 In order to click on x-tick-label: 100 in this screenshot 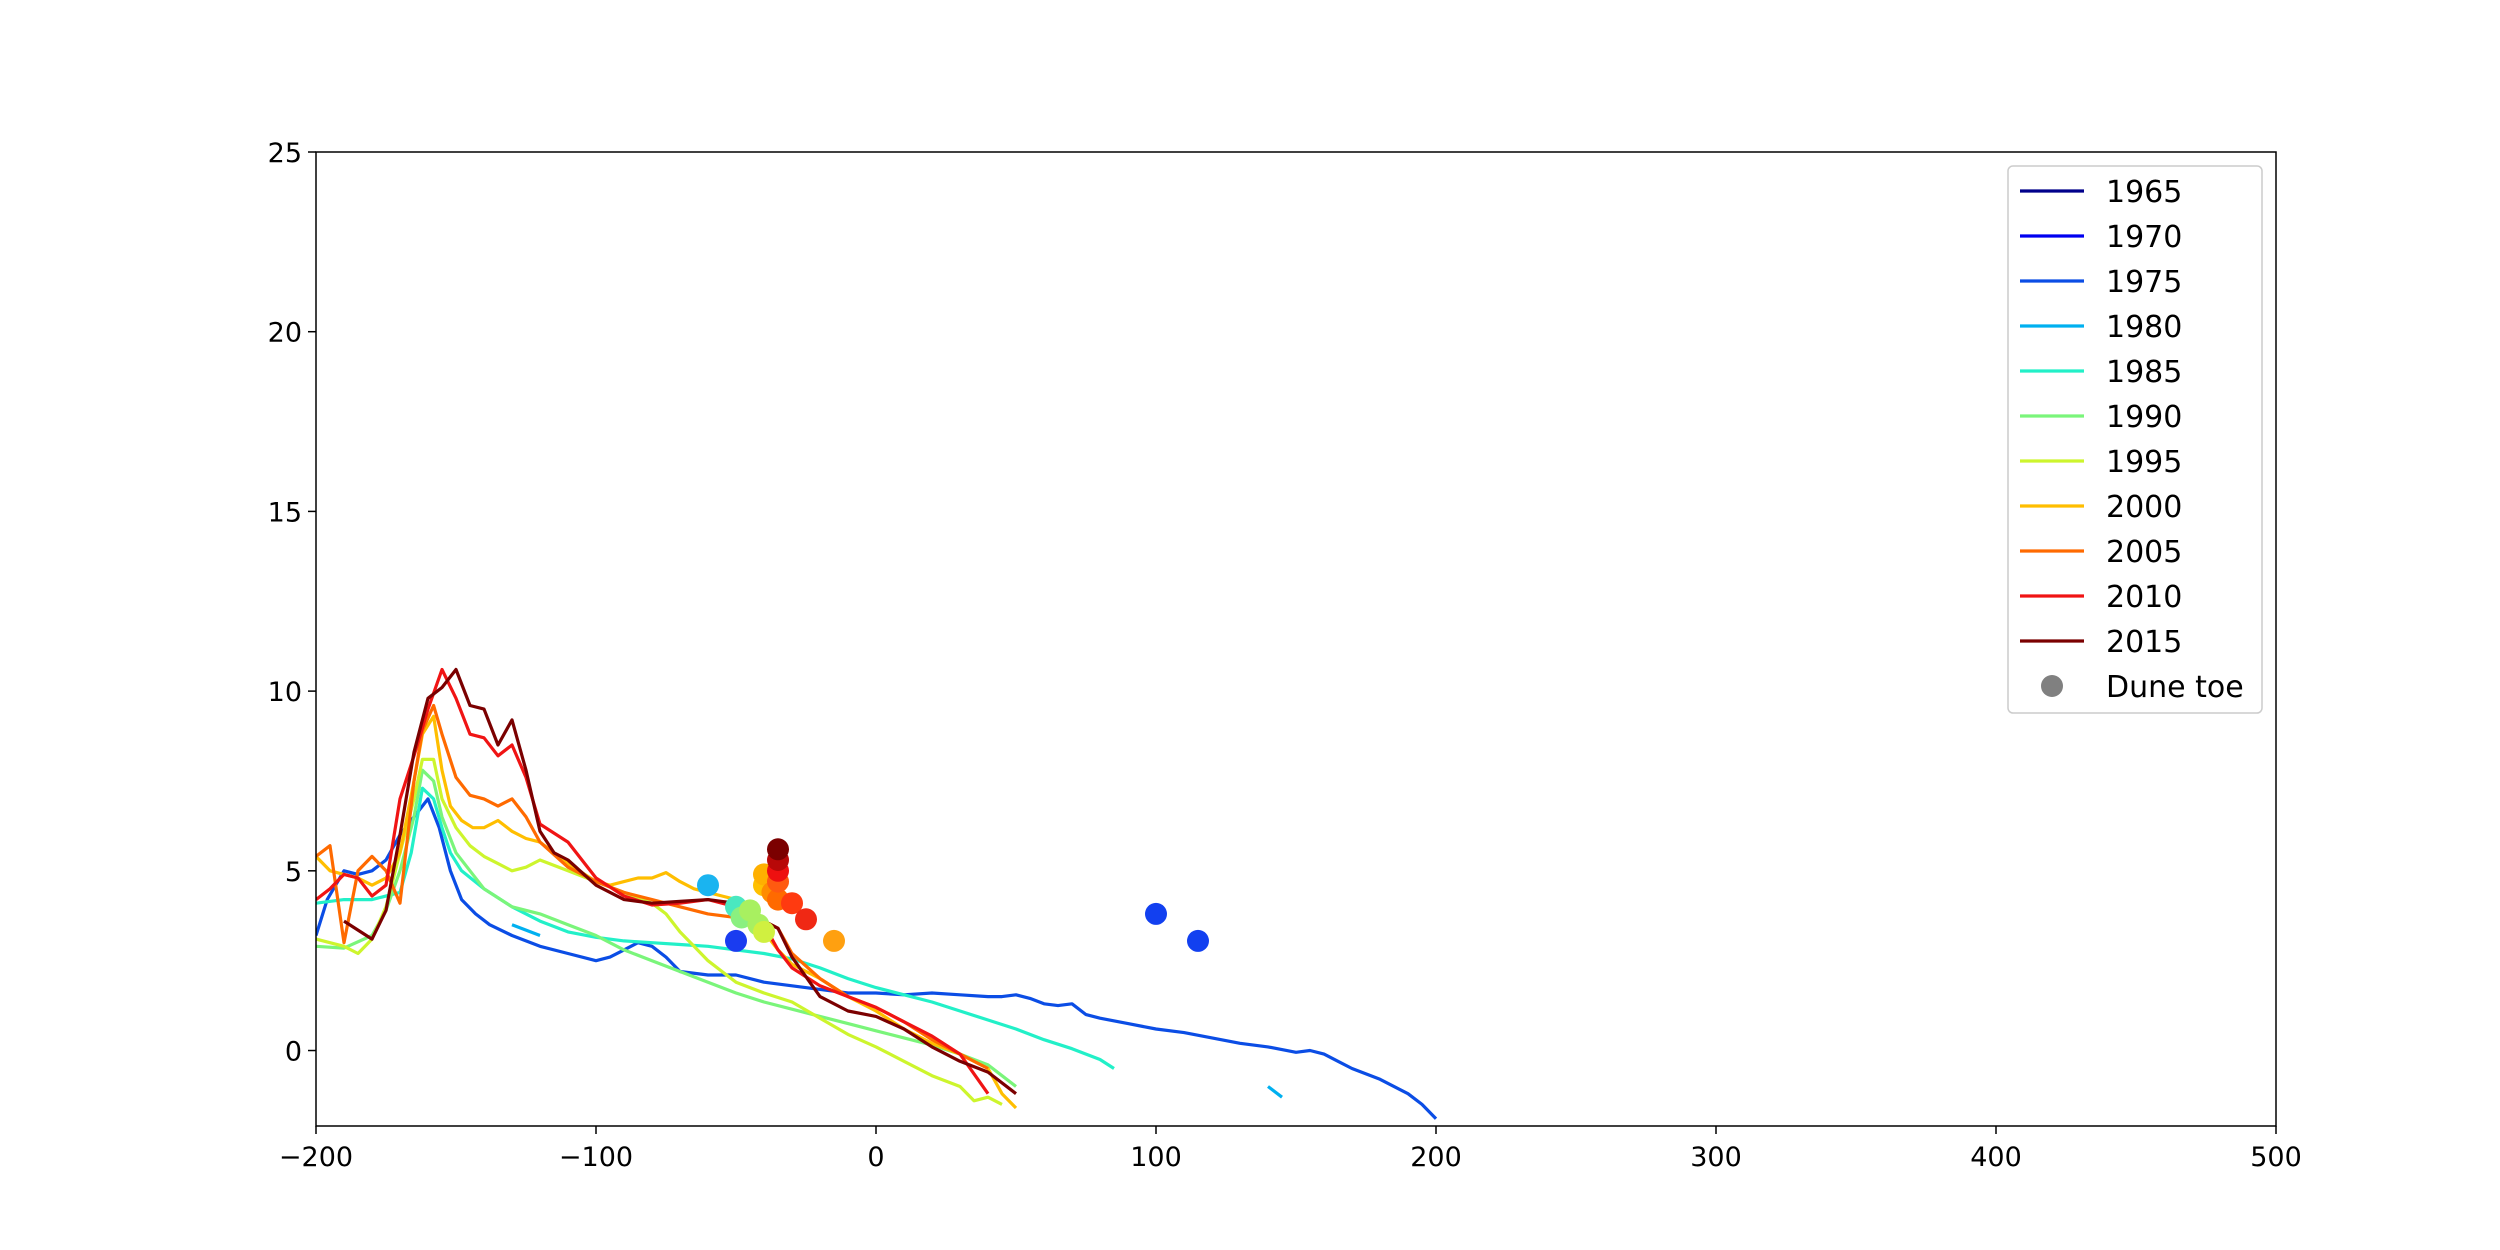, I will do `click(1156, 1157)`.